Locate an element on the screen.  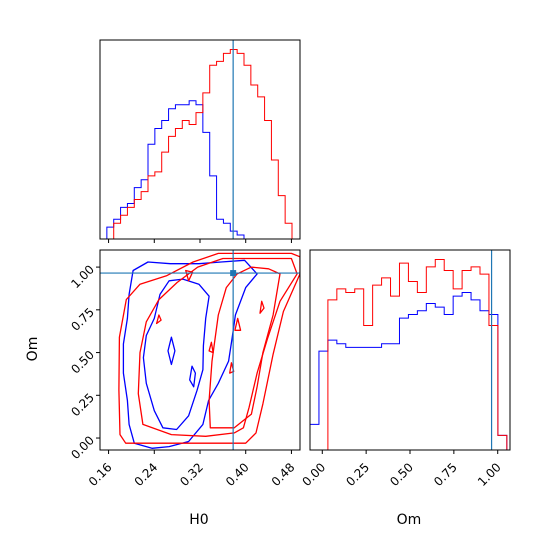
joint-y-tick-label: 1.00 is located at coordinates (82, 276).